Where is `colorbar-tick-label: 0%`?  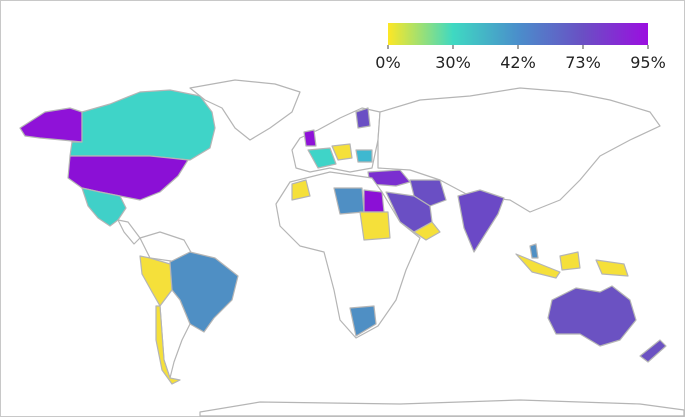 colorbar-tick-label: 0% is located at coordinates (387, 62).